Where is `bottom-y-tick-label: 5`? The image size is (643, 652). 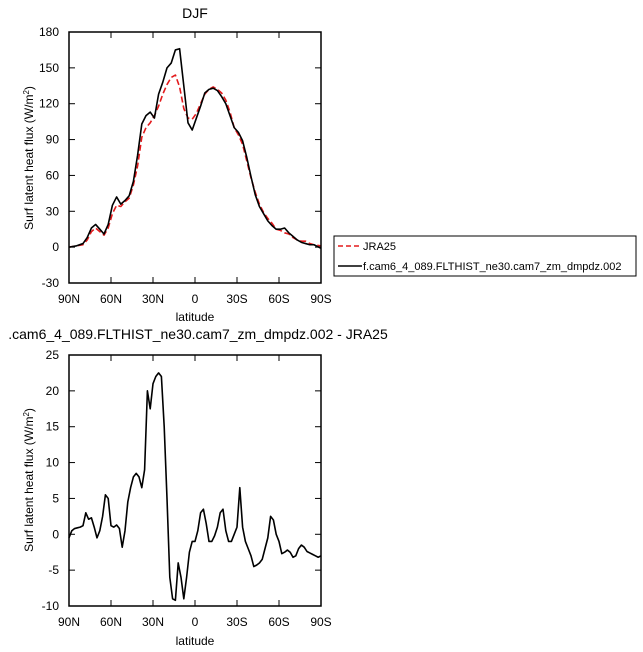 bottom-y-tick-label: 5 is located at coordinates (55, 498).